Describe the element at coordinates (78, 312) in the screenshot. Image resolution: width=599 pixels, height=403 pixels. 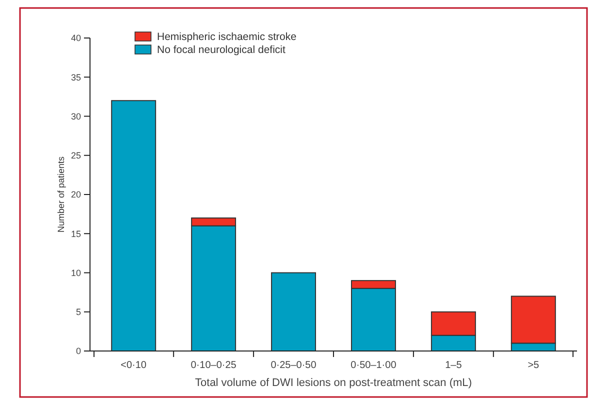
I see `y-tick-label: 5` at that location.